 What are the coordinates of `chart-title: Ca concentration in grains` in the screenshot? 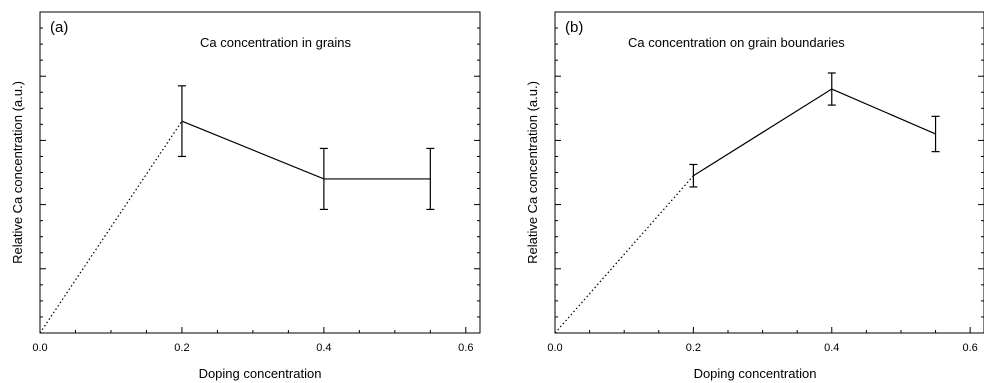 It's located at (276, 42).